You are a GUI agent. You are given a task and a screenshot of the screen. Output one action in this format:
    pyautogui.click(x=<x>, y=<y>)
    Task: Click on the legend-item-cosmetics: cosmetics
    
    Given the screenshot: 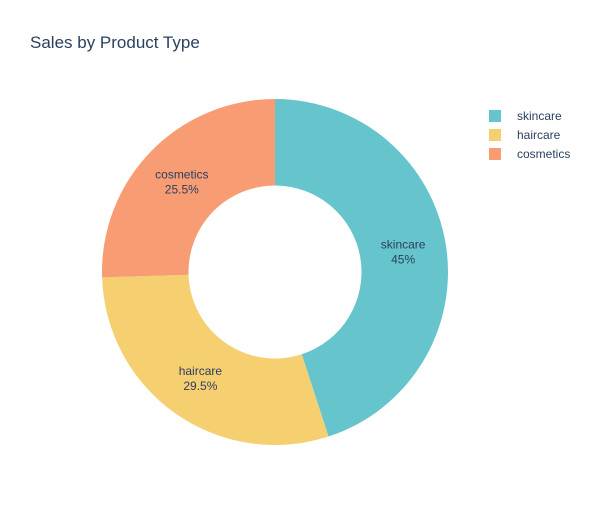 What is the action you would take?
    pyautogui.click(x=529, y=153)
    